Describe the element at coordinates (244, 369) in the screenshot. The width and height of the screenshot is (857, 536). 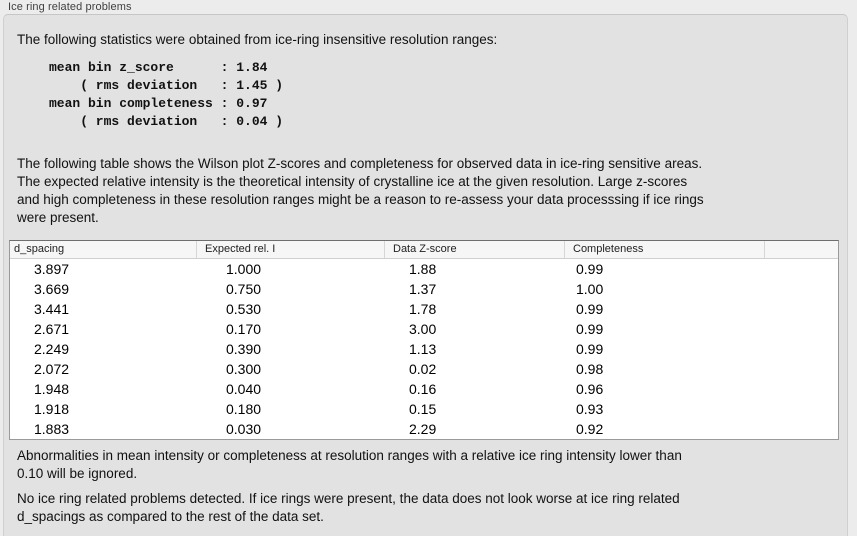
I see `cell-expected-rel-i: 0.300` at that location.